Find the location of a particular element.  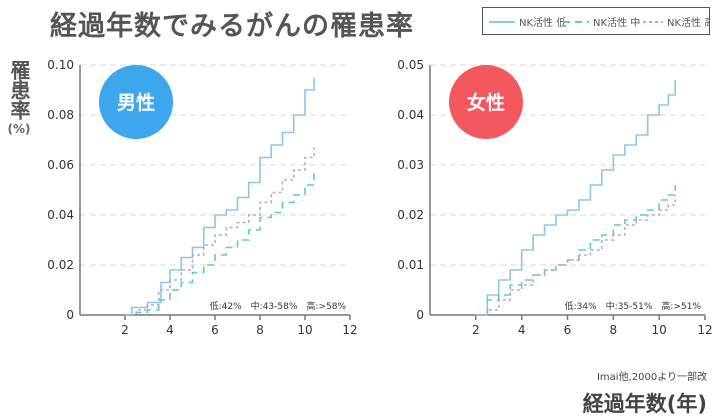

x-axis-label: 経過年数(年) is located at coordinates (644, 404).